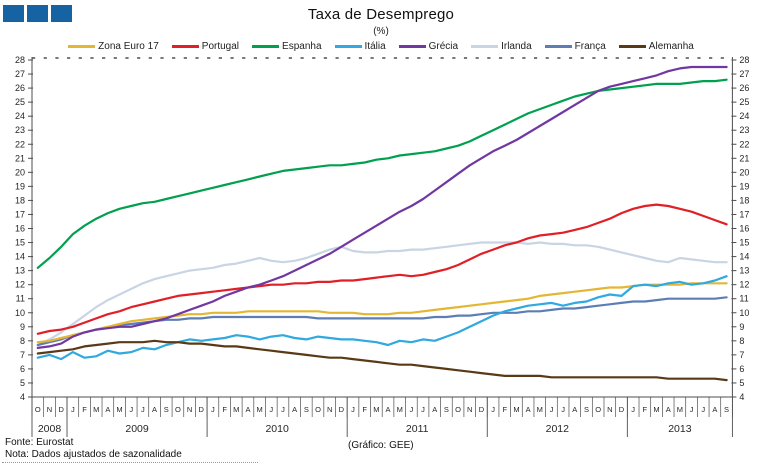 The height and width of the screenshot is (468, 762). Describe the element at coordinates (220, 46) in the screenshot. I see `legend-label: Portugal` at that location.